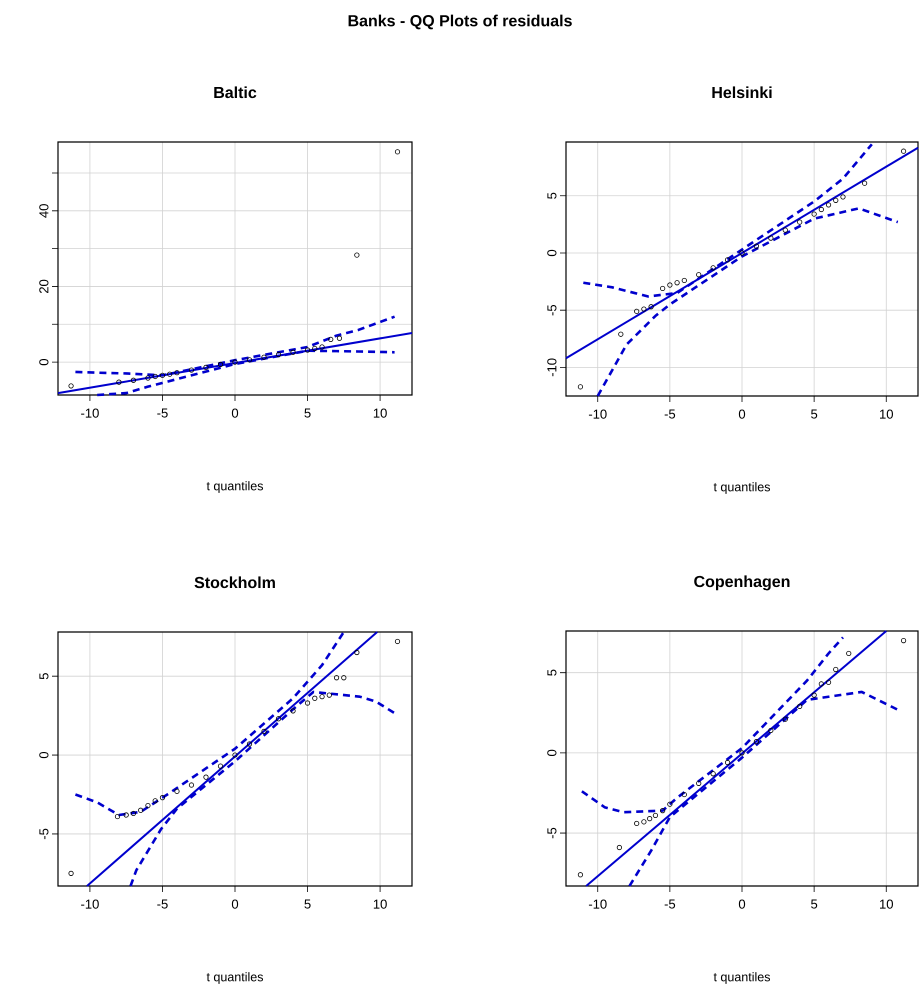  Describe the element at coordinates (551, 367) in the screenshot. I see `y-tick-label: -10` at that location.